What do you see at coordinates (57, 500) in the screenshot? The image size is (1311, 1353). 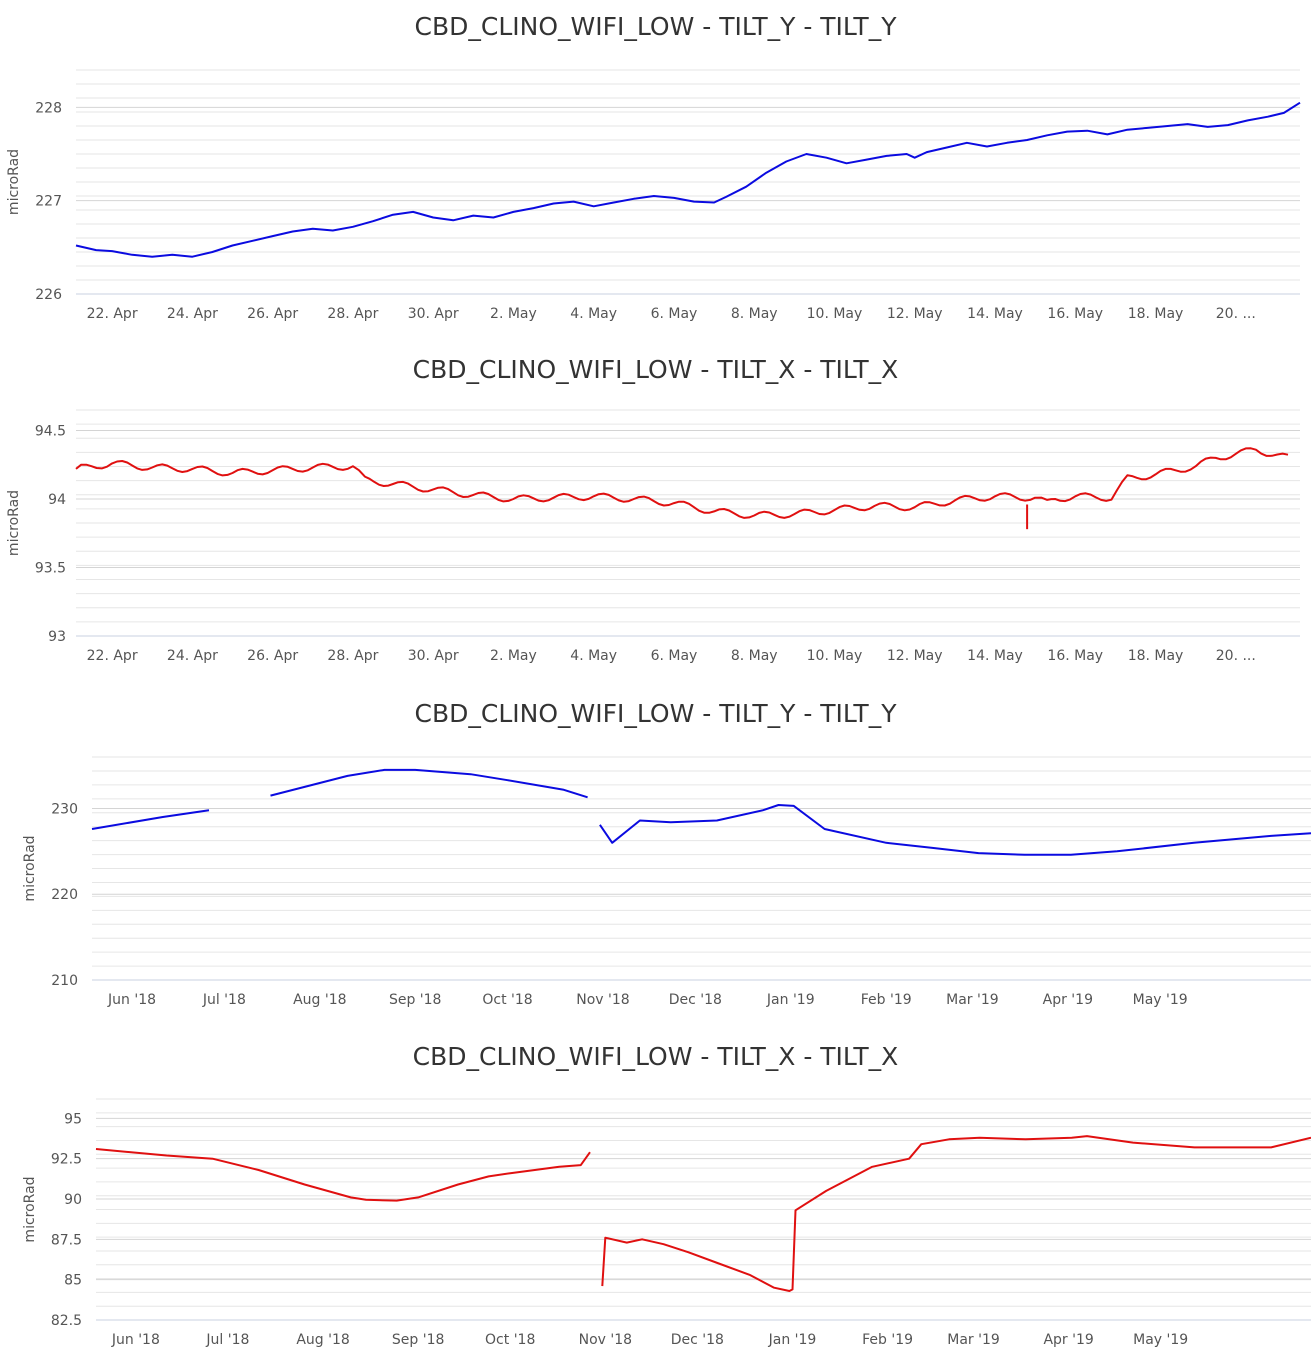 I see `y-tick-label: 94` at bounding box center [57, 500].